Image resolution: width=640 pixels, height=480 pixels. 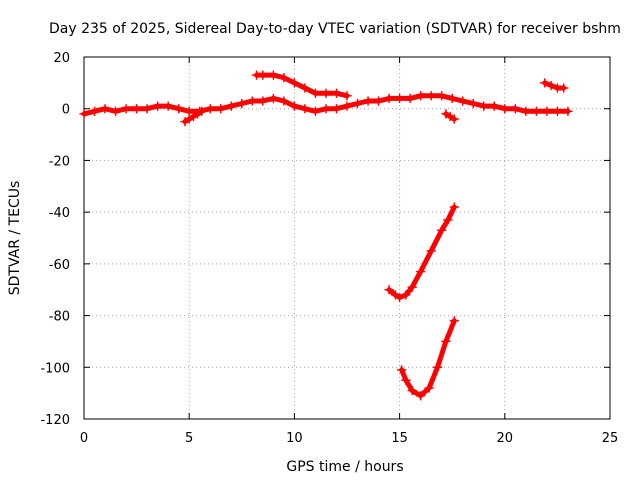 I want to click on y-tick-label: -80, so click(x=59, y=317).